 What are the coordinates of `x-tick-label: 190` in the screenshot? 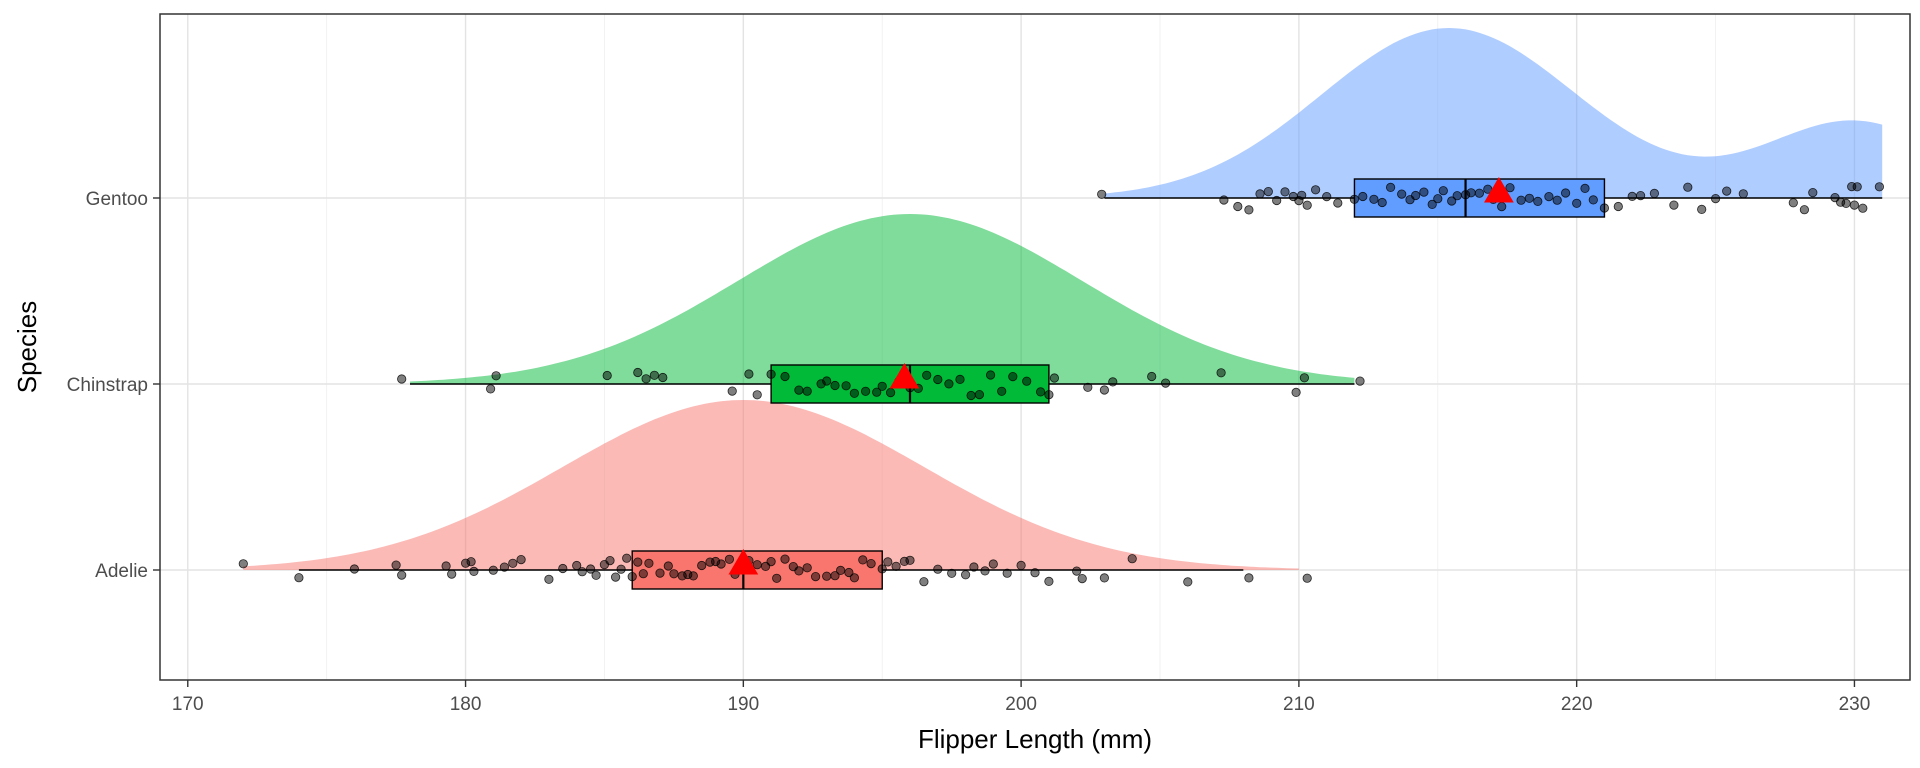 It's located at (743, 704).